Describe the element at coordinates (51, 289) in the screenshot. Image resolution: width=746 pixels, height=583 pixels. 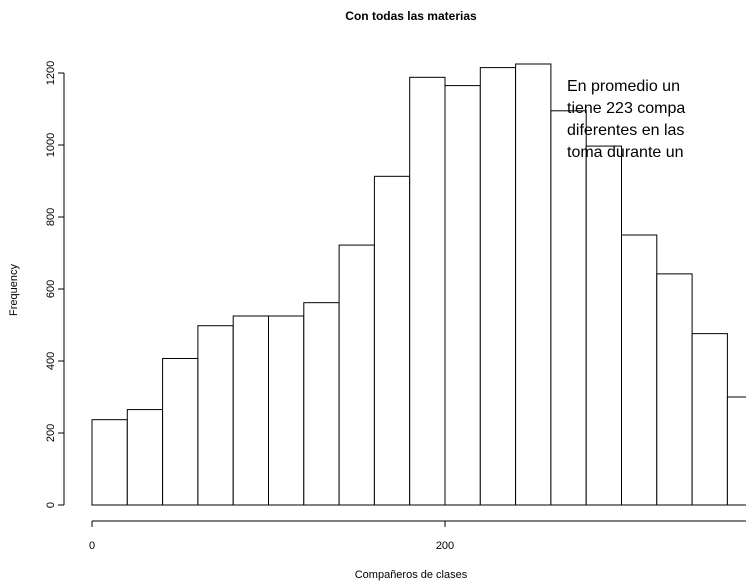
I see `y-tick-label: 600` at that location.